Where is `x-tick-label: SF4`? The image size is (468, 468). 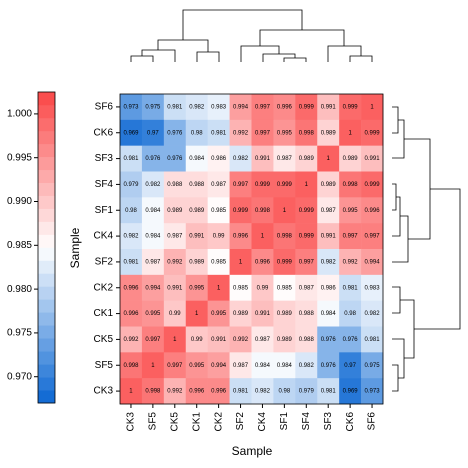
x-tick-label: SF4 is located at coordinates (306, 421).